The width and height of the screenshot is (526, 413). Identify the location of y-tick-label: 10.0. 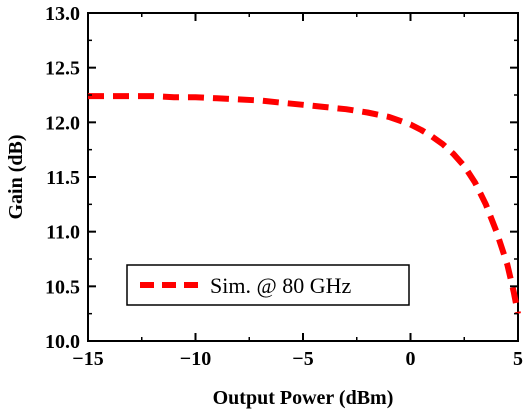
(62, 342).